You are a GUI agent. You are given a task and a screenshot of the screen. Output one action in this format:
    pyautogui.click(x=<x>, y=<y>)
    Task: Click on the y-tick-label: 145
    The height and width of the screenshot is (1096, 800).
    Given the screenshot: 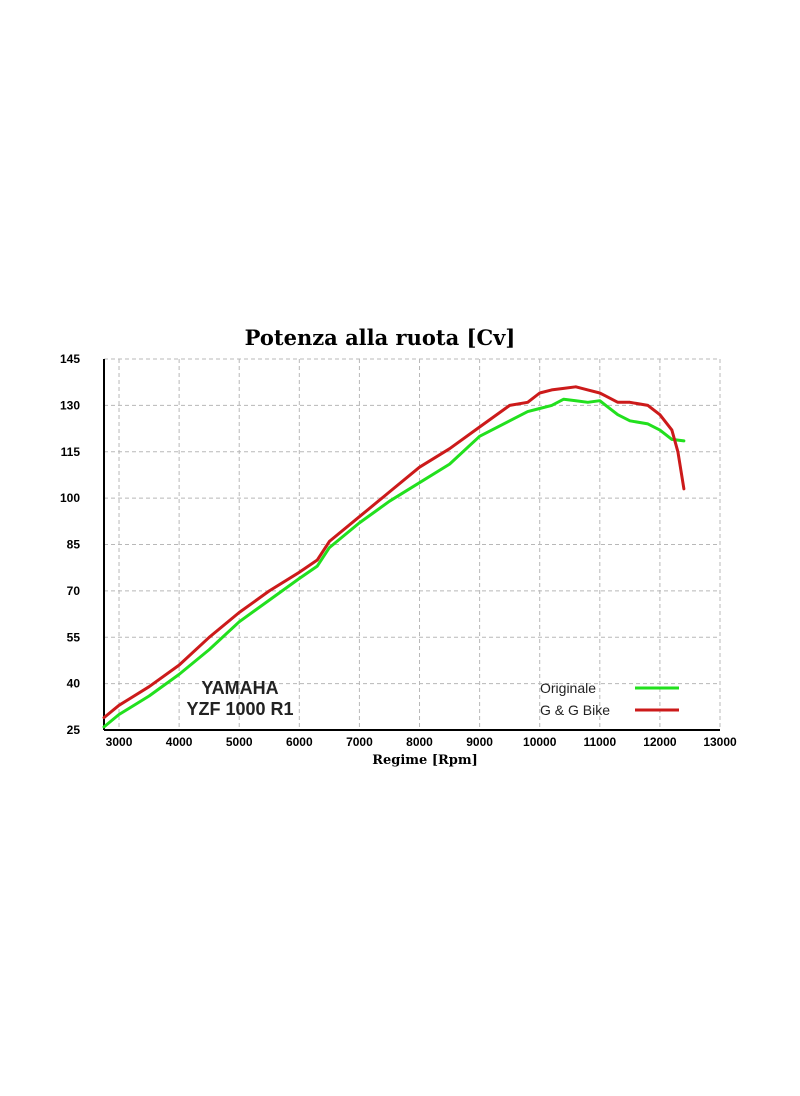 What is the action you would take?
    pyautogui.click(x=70, y=359)
    